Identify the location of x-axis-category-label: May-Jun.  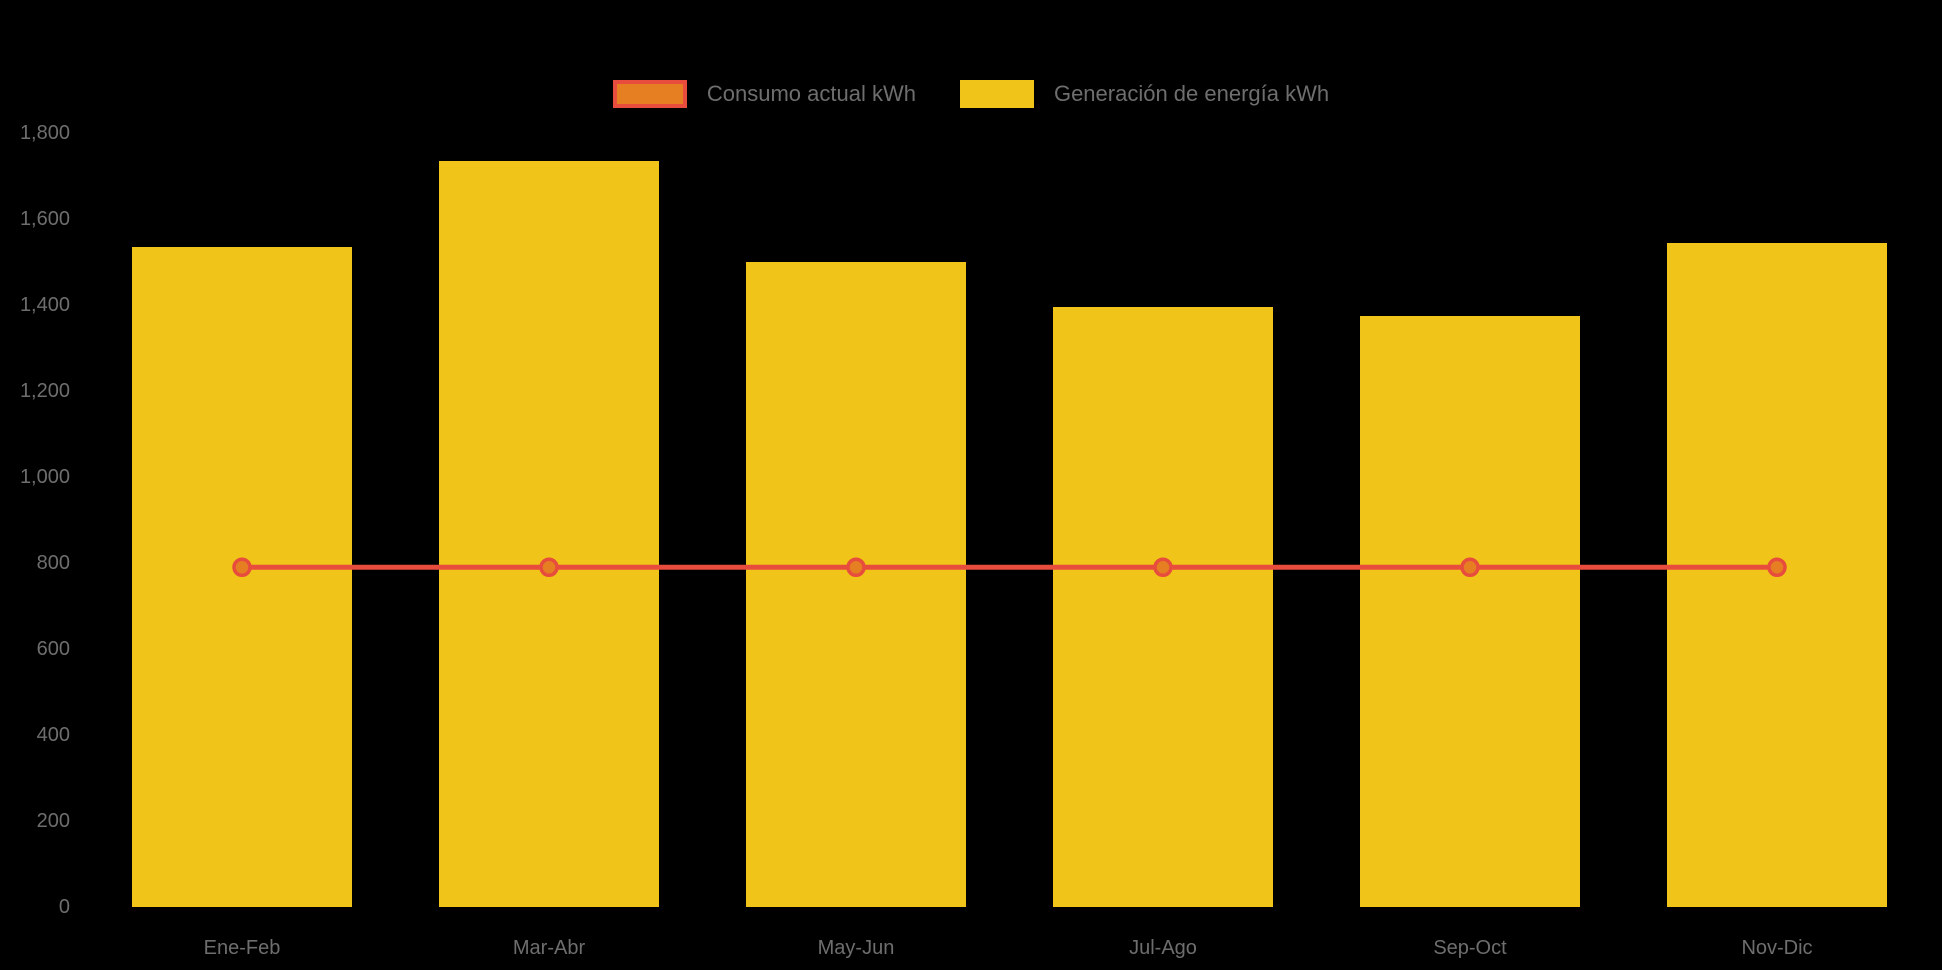
(856, 948).